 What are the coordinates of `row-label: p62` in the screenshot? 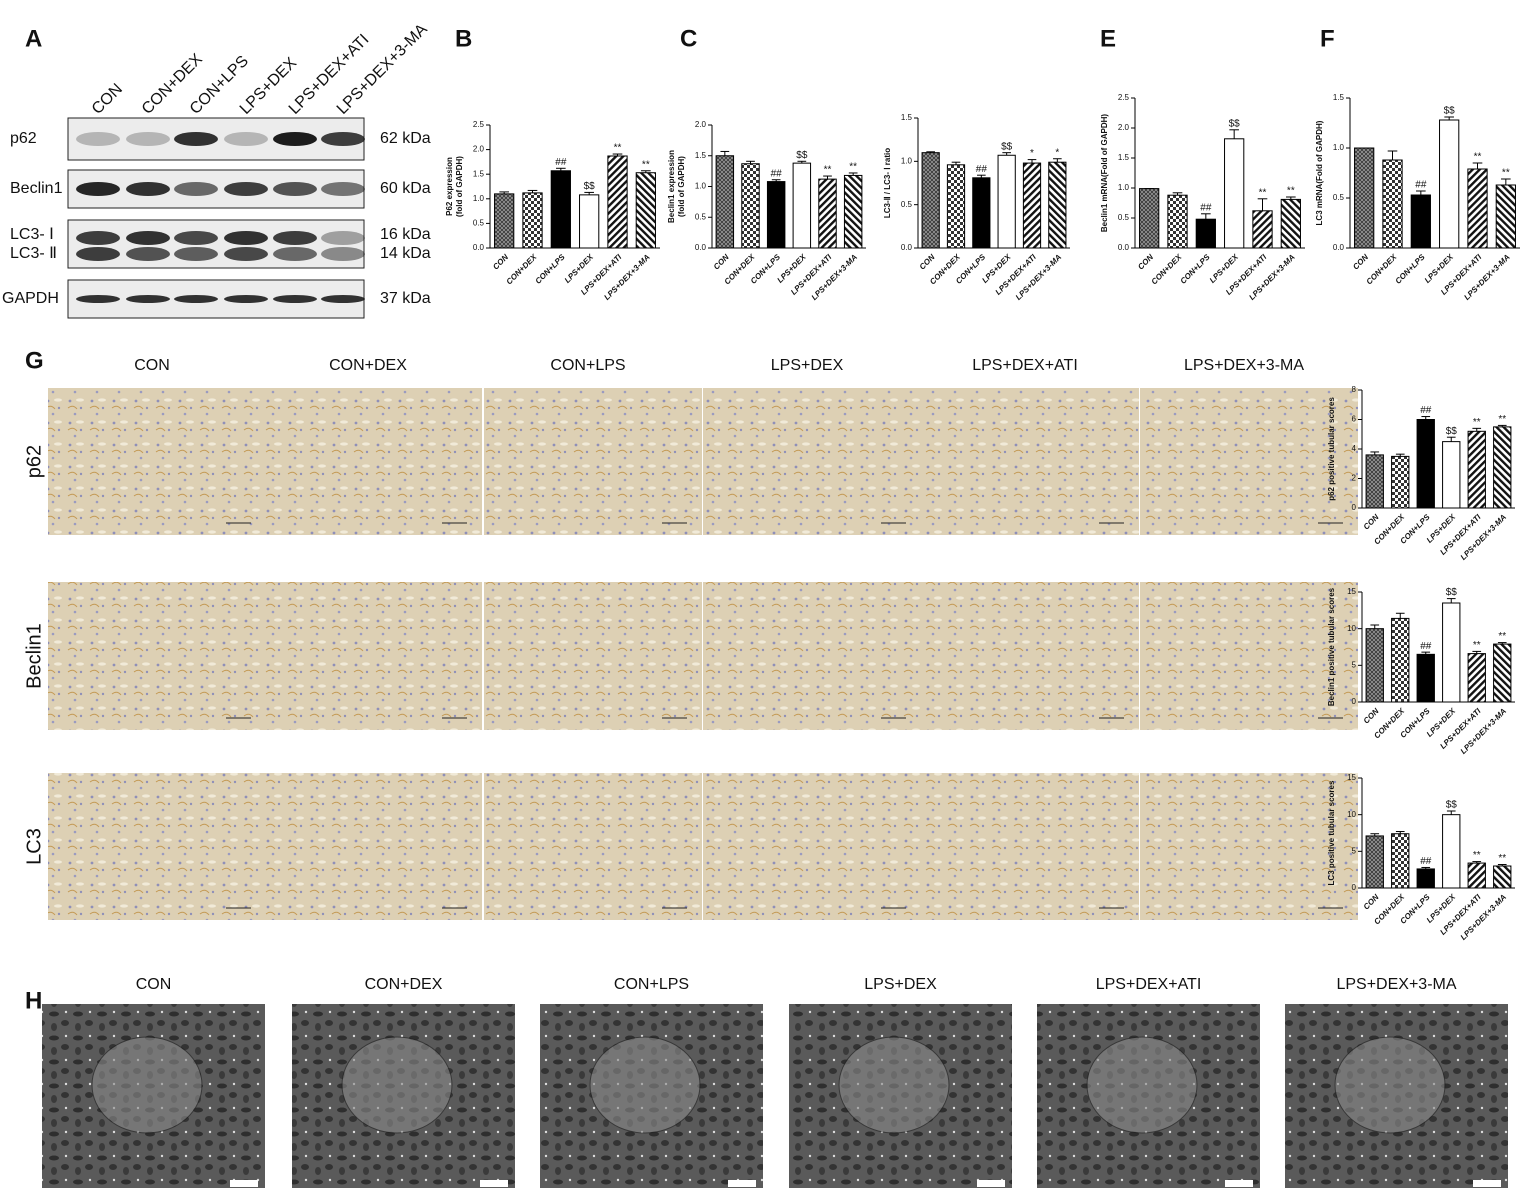 It's located at (34, 461).